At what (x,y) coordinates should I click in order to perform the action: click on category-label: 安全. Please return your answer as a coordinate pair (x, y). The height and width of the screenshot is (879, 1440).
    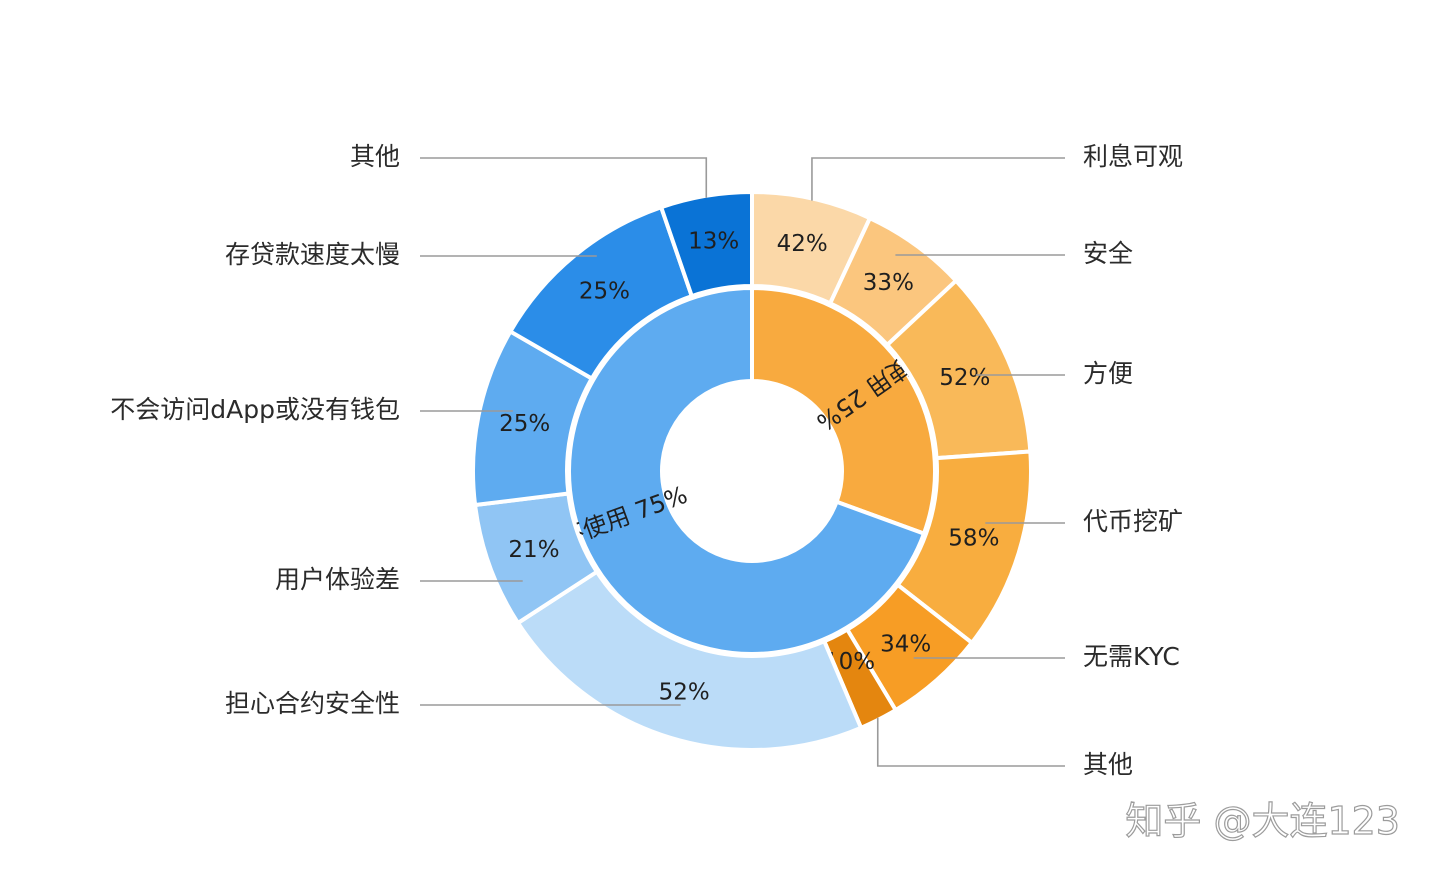
    Looking at the image, I should click on (1108, 253).